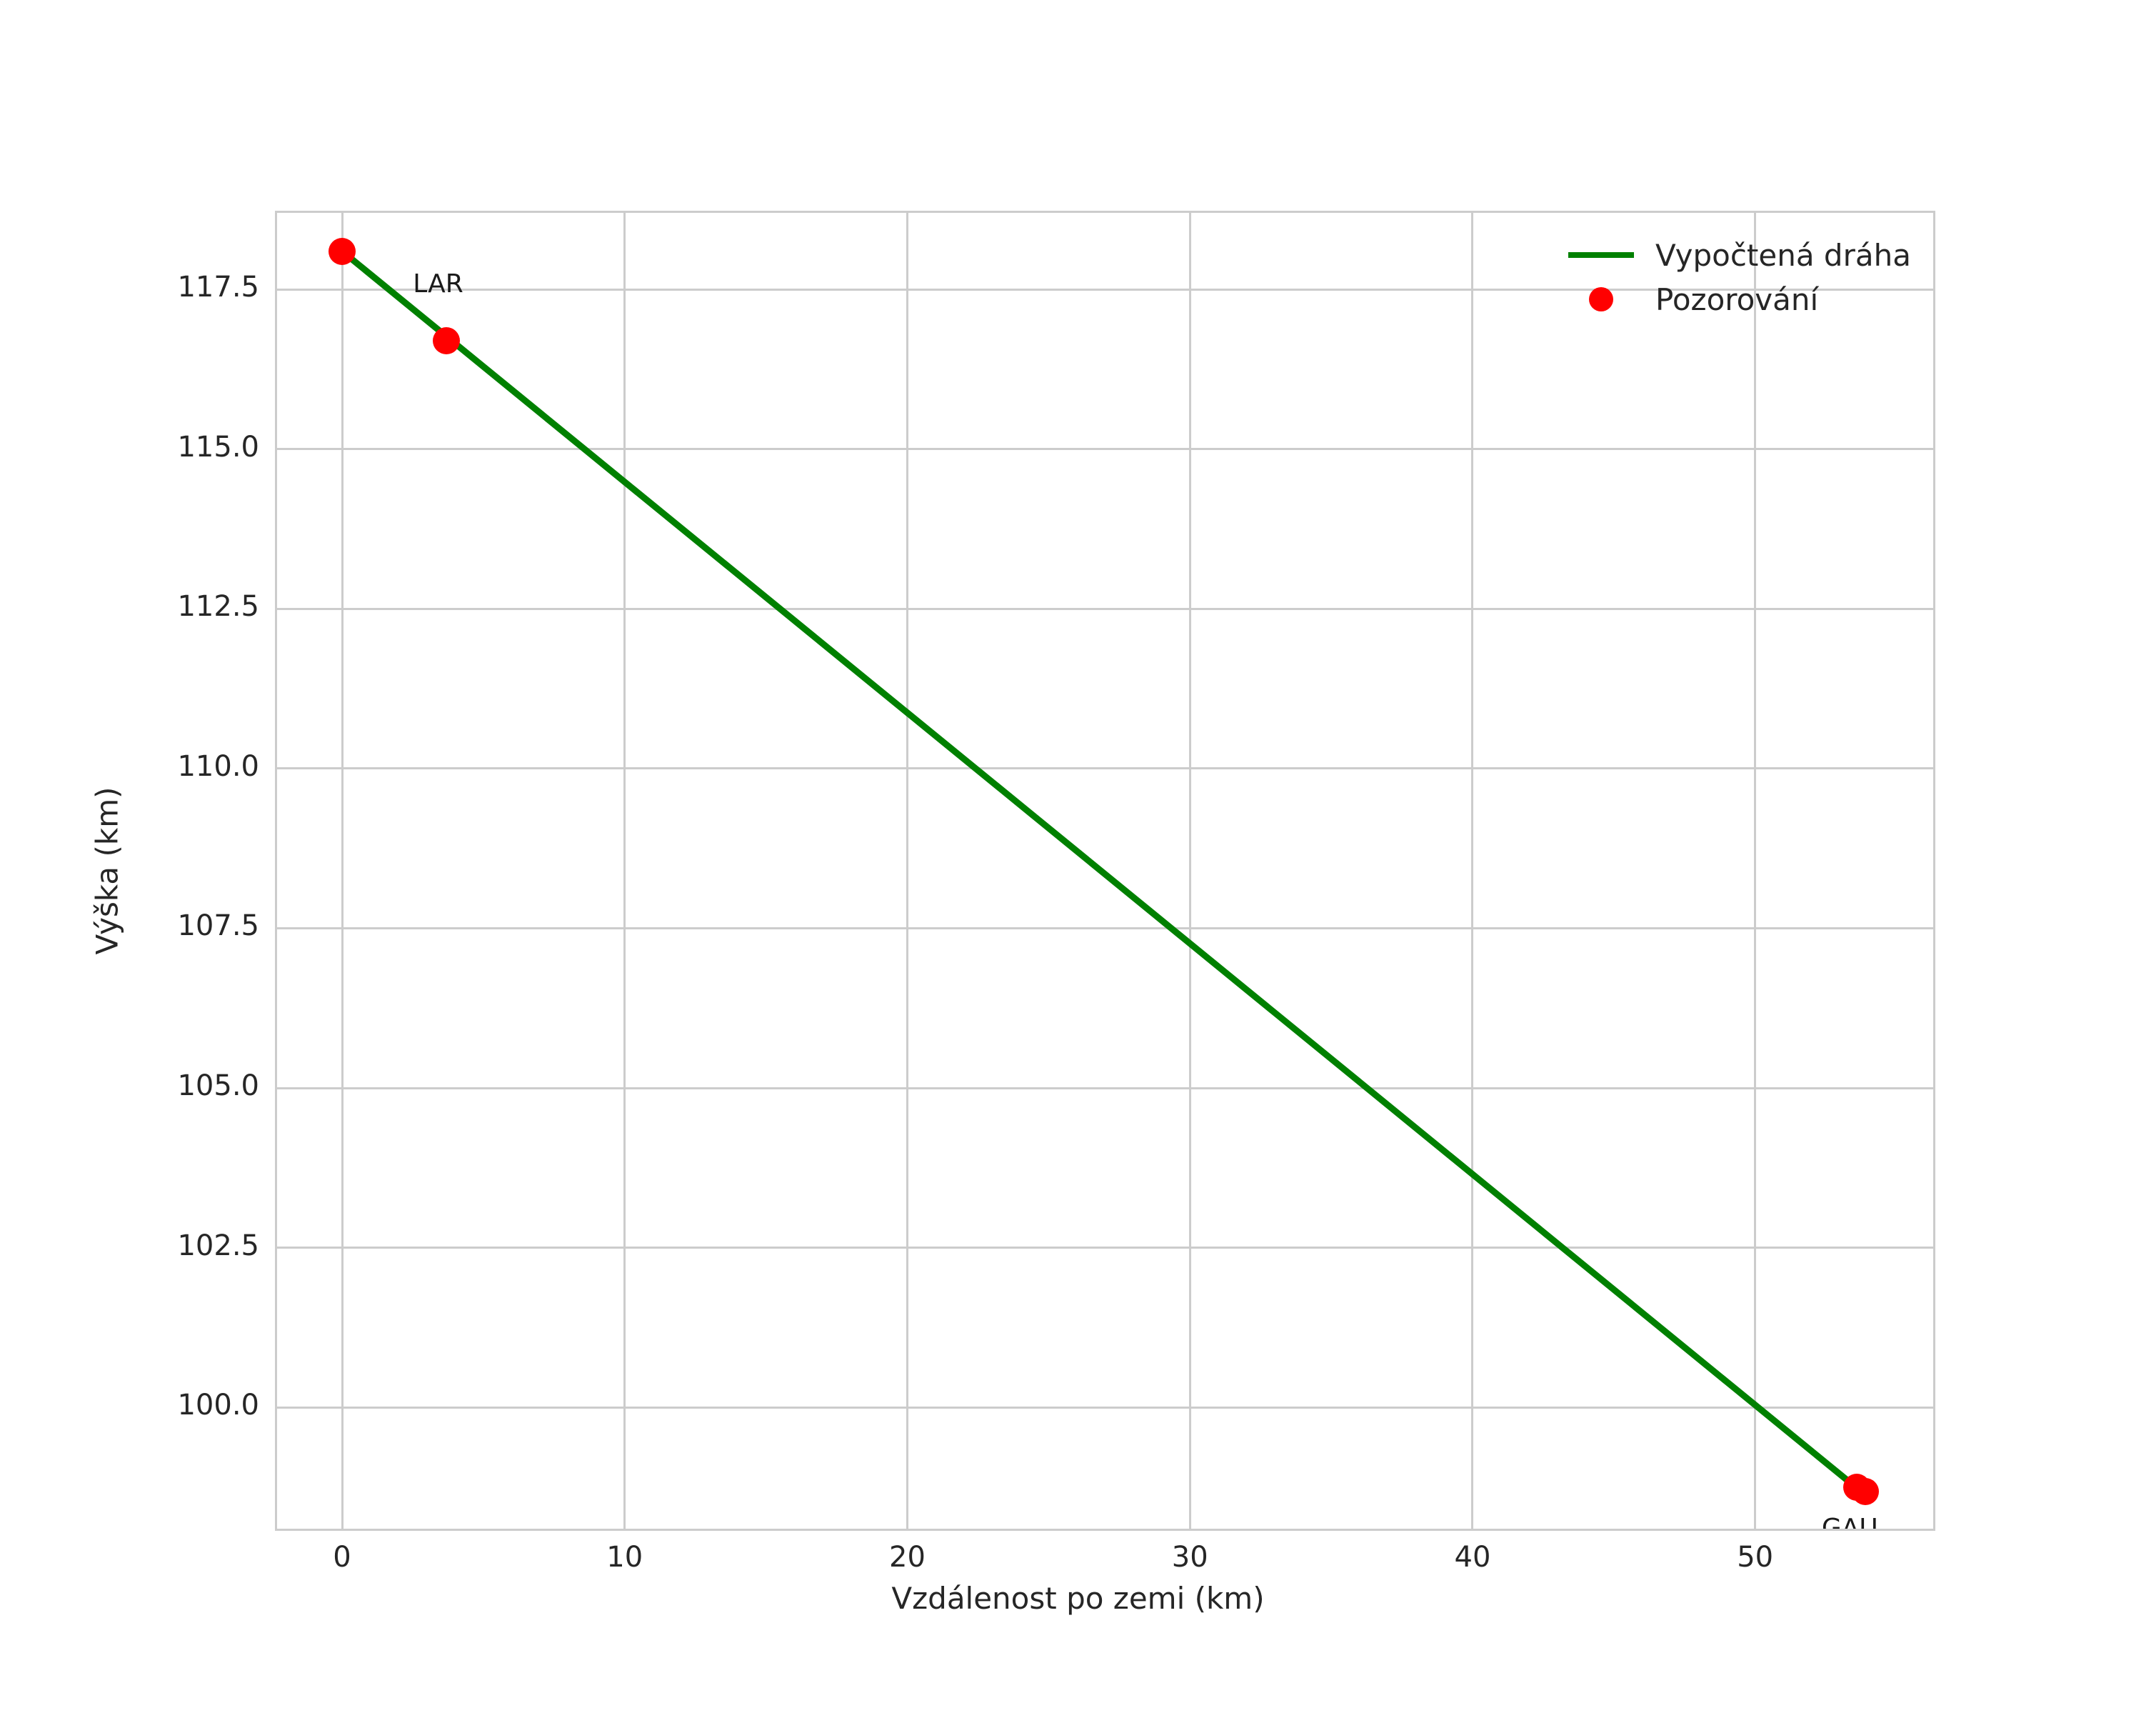 This screenshot has height=1728, width=2156. I want to click on y-tick-label: 117.5, so click(218, 287).